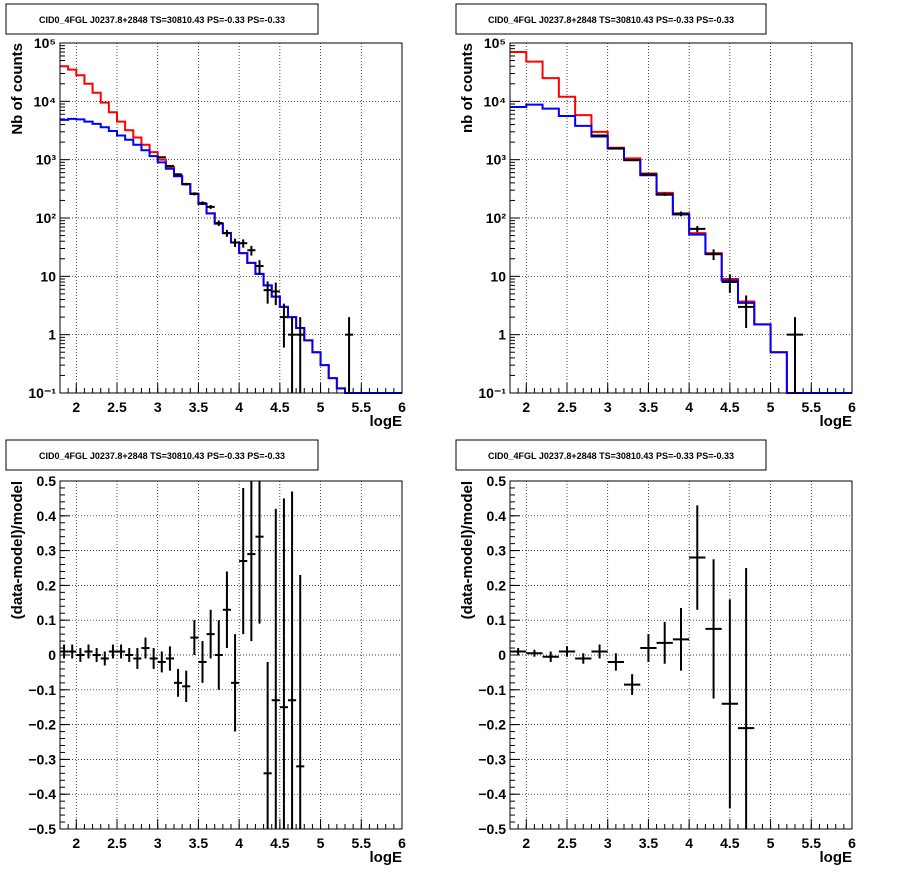 Image resolution: width=898 pixels, height=875 pixels. I want to click on y-tick-label: −0.4, so click(42, 794).